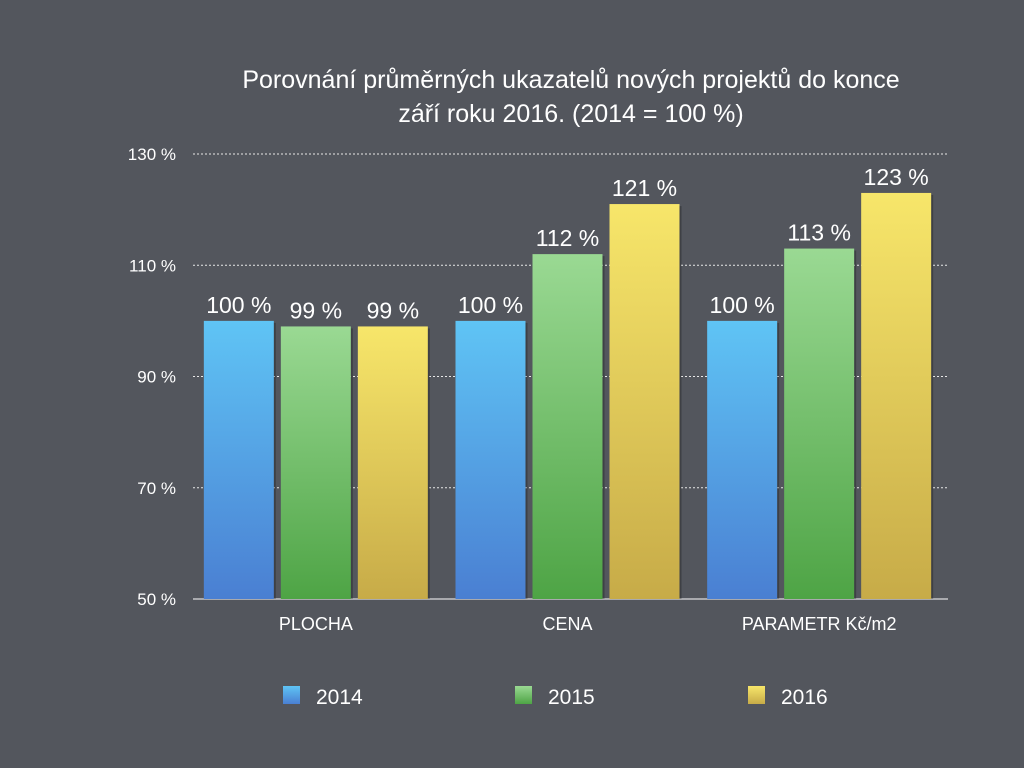 The image size is (1024, 768). Describe the element at coordinates (756, 695) in the screenshot. I see `legend-swatch-2016` at that location.